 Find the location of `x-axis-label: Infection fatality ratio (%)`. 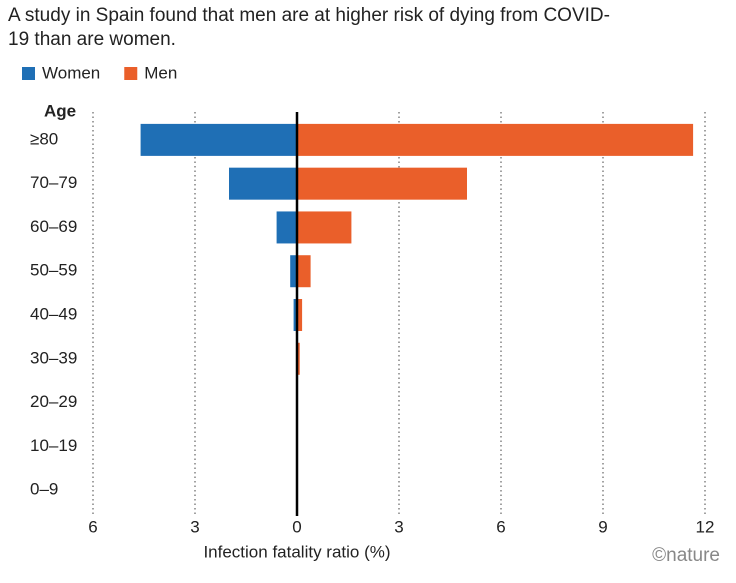

x-axis-label: Infection fatality ratio (%) is located at coordinates (296, 551).